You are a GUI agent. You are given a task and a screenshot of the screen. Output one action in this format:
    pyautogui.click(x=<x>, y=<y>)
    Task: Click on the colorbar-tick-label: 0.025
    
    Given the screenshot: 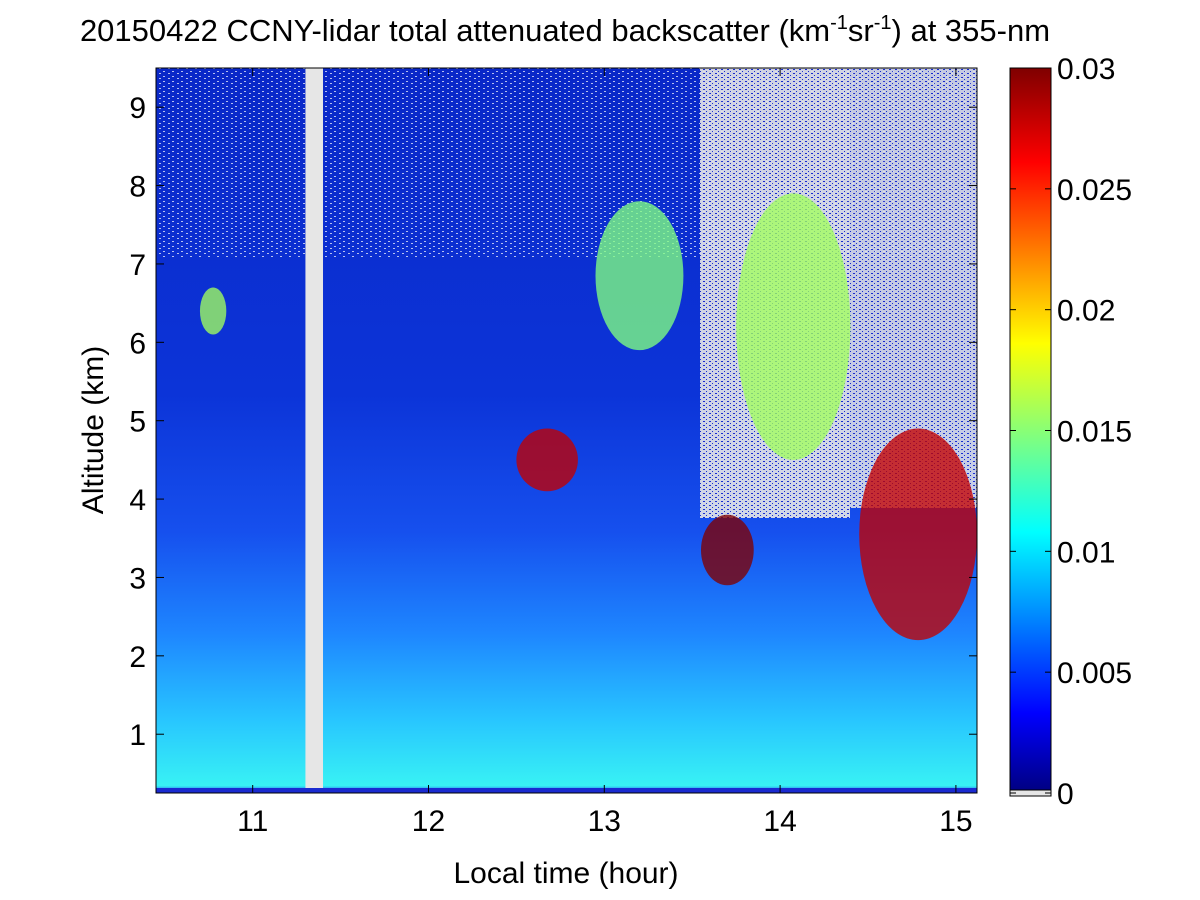 What is the action you would take?
    pyautogui.click(x=1094, y=190)
    